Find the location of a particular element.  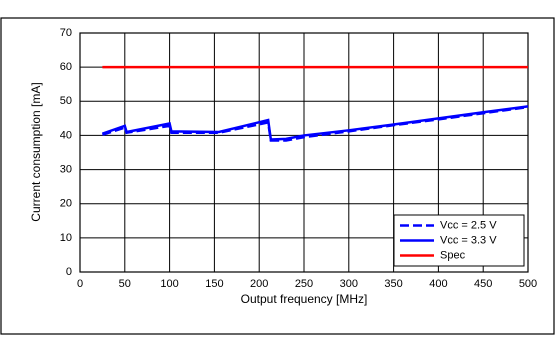

x-axis-label: Output frequency [MHz] is located at coordinates (304, 299).